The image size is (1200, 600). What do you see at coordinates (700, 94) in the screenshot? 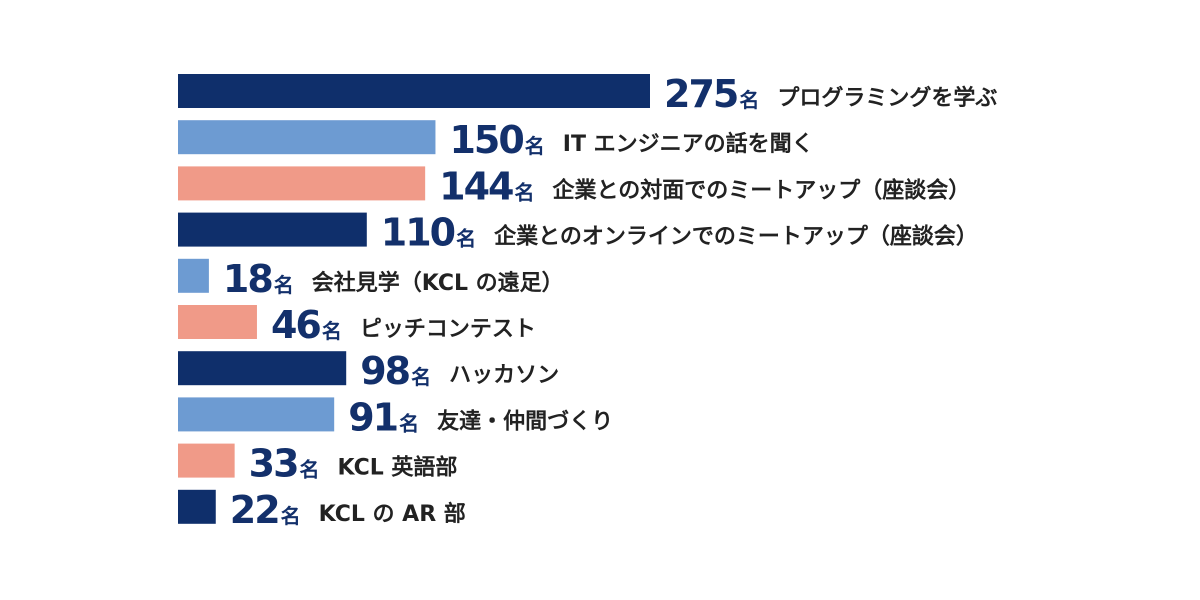
I see `bar-value-label: 275` at bounding box center [700, 94].